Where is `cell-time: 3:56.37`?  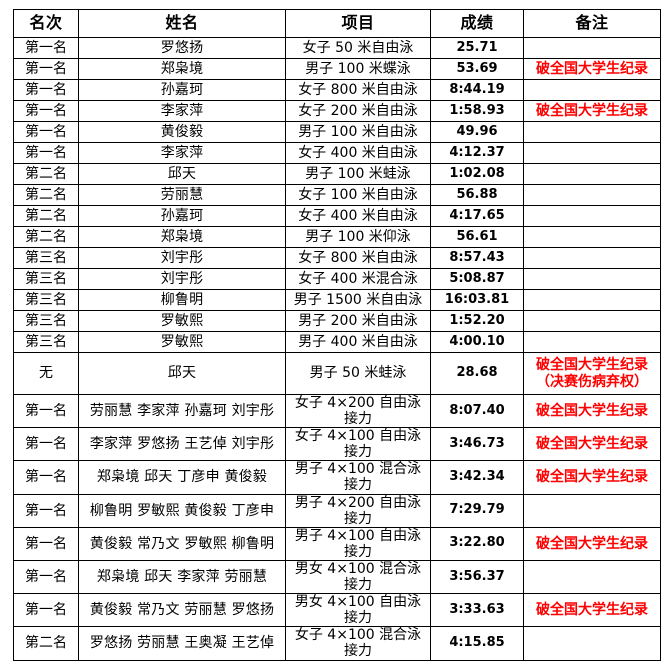 cell-time: 3:56.37 is located at coordinates (477, 577).